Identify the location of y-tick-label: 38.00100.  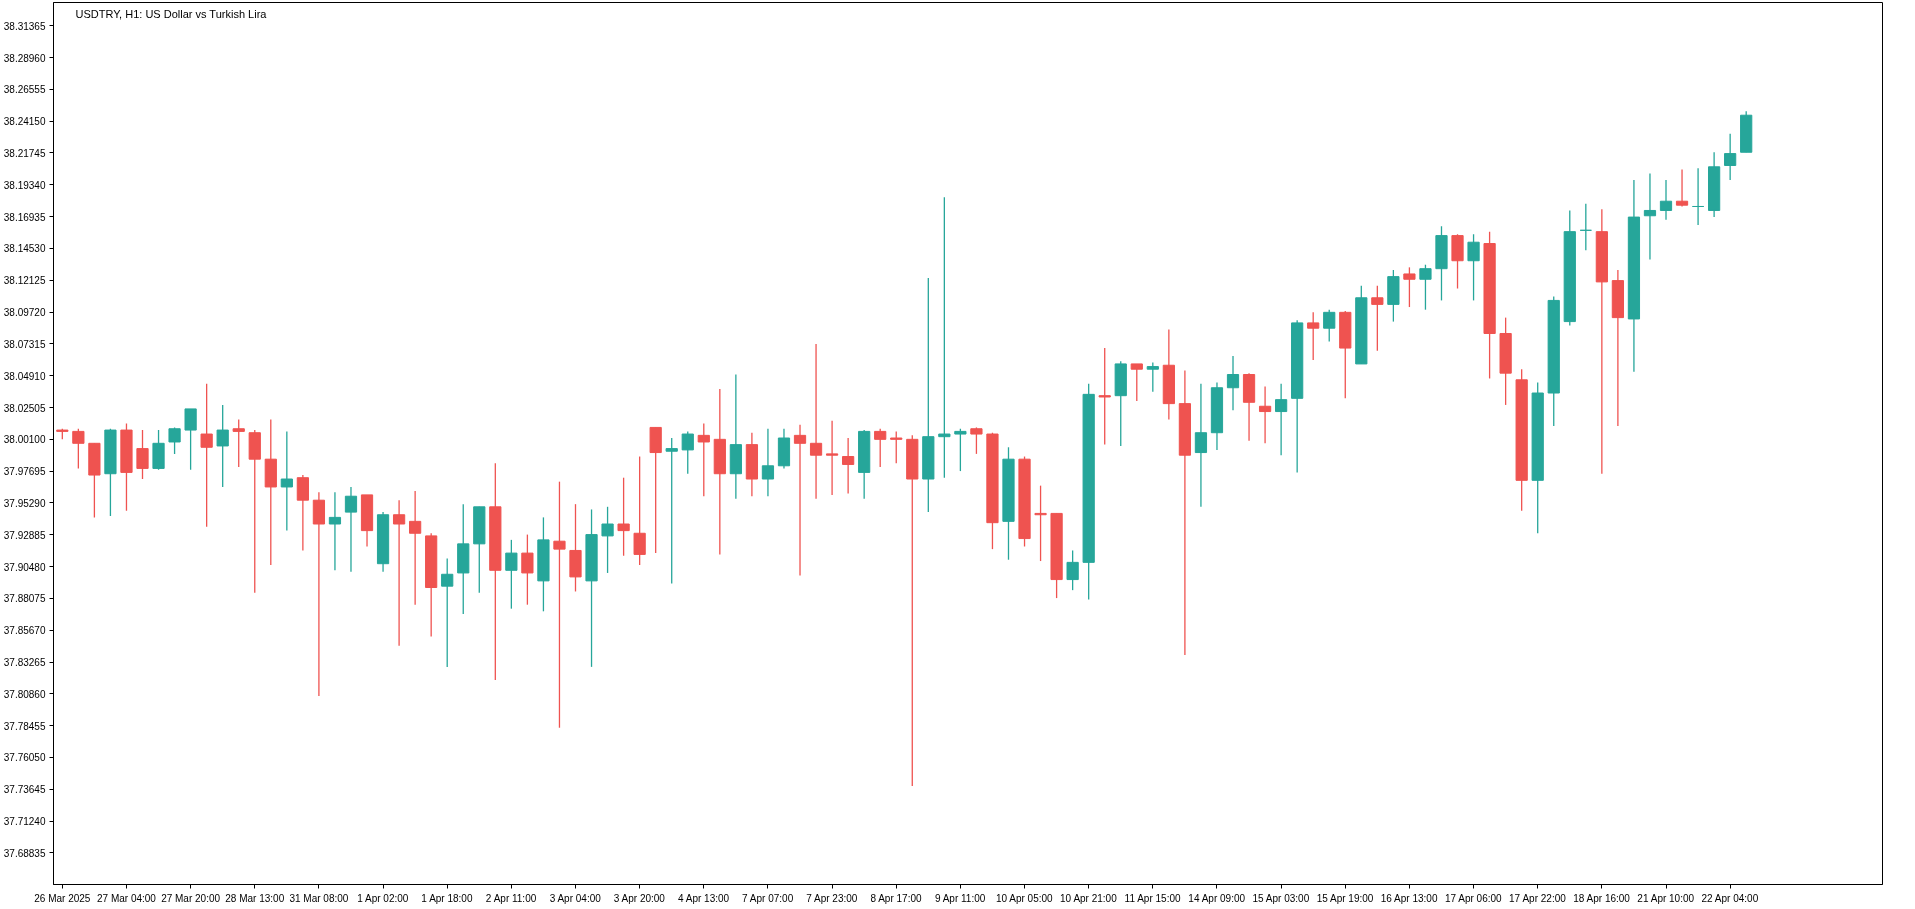
(24, 440).